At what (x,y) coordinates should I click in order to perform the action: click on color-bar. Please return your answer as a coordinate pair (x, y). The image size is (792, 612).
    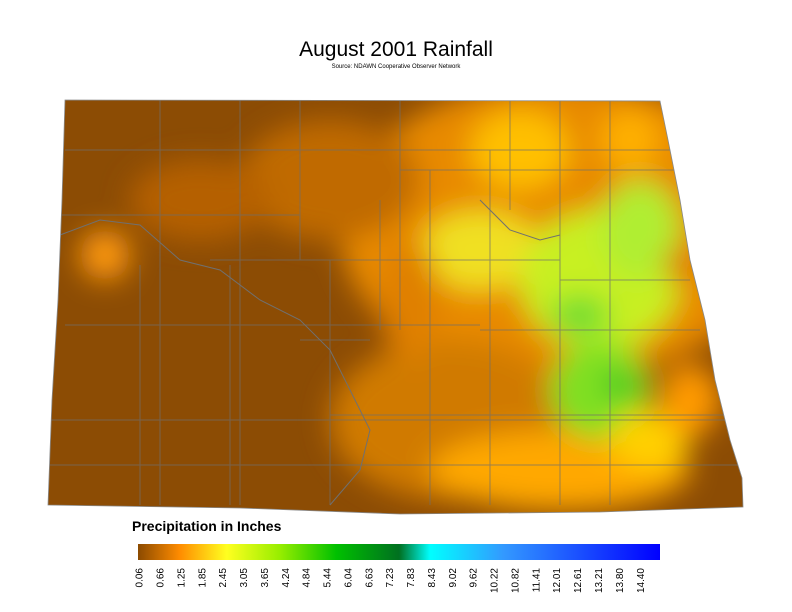
    Looking at the image, I should click on (399, 552).